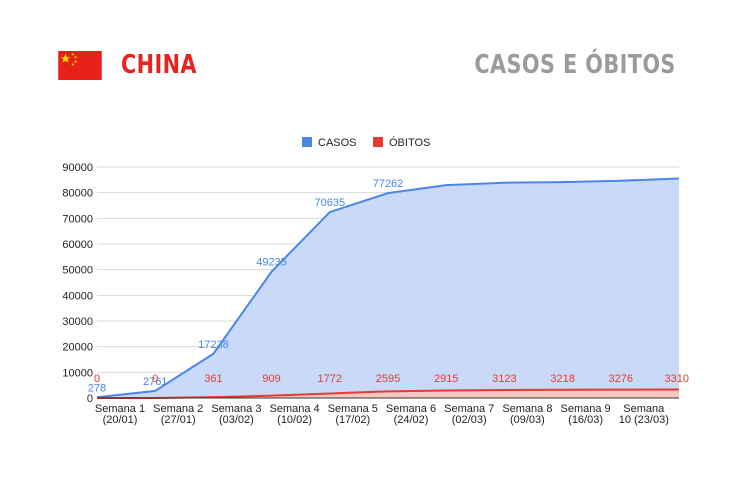  I want to click on data-label: 361, so click(213, 379).